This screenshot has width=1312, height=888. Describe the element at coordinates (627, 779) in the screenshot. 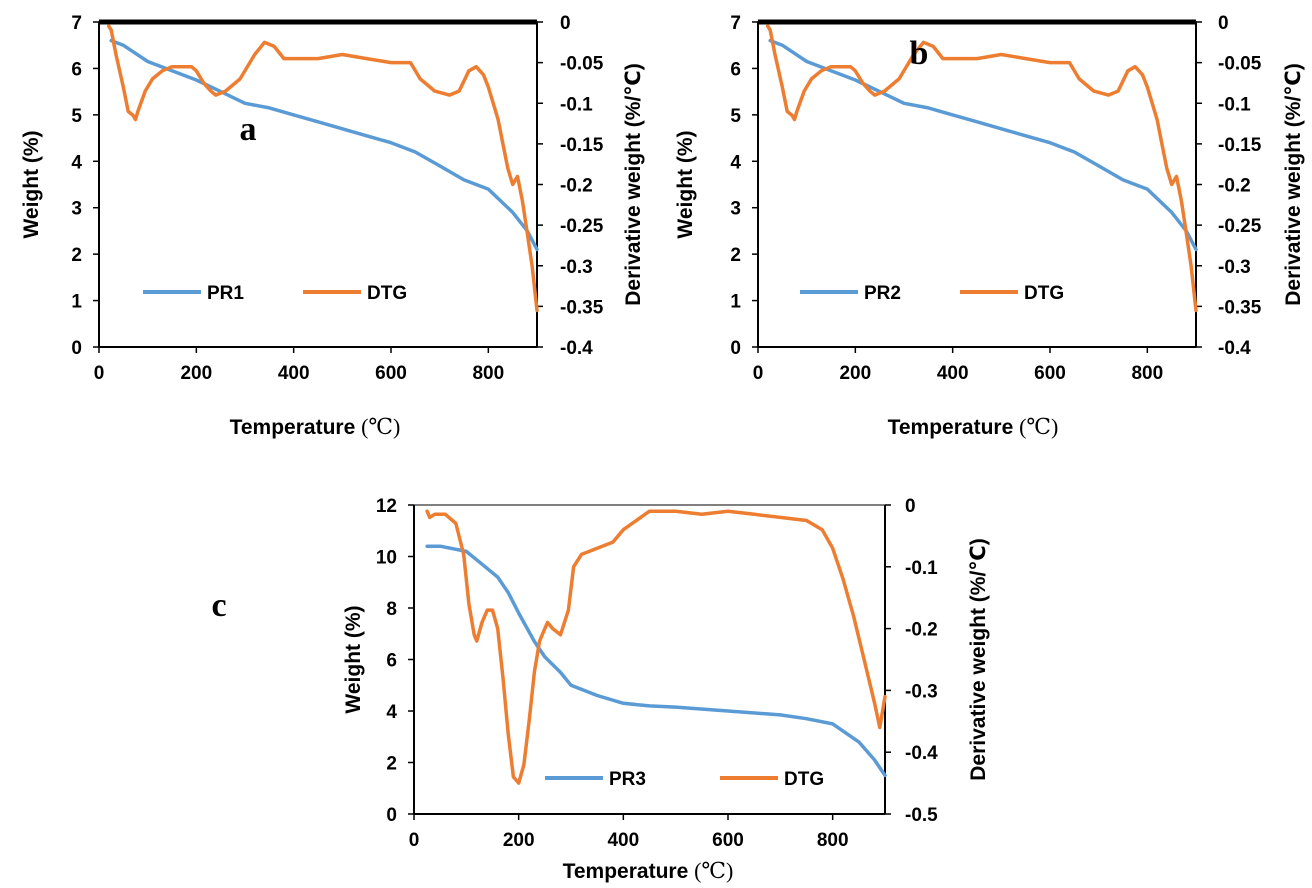

I see `legend-label: PR3` at that location.